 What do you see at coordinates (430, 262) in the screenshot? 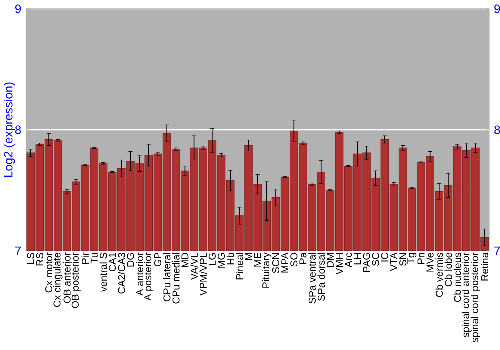
I see `x-tick-label: MVe` at bounding box center [430, 262].